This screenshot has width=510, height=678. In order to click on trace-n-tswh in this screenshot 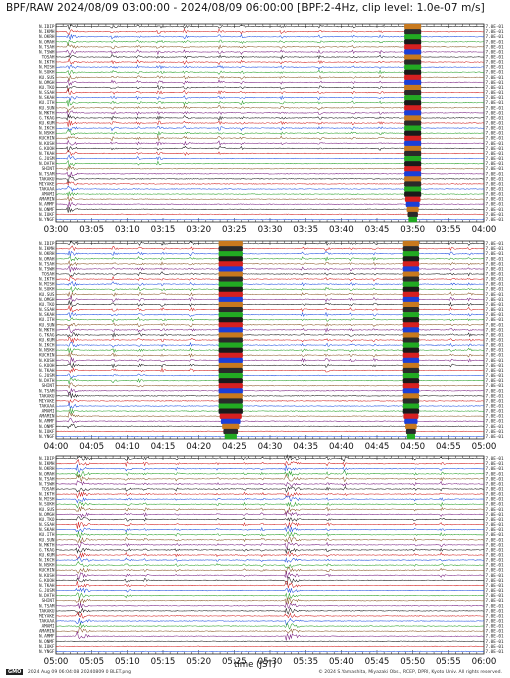, I will do `click(270, 268)`.